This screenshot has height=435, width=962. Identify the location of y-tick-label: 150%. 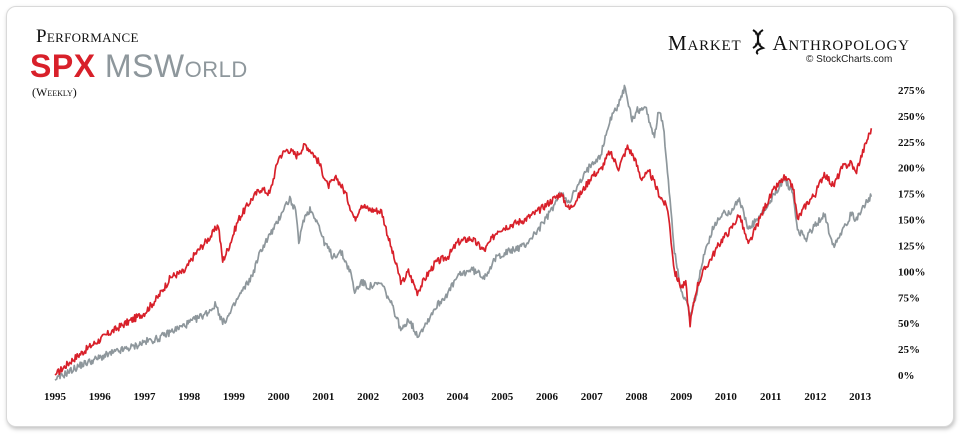
(912, 221).